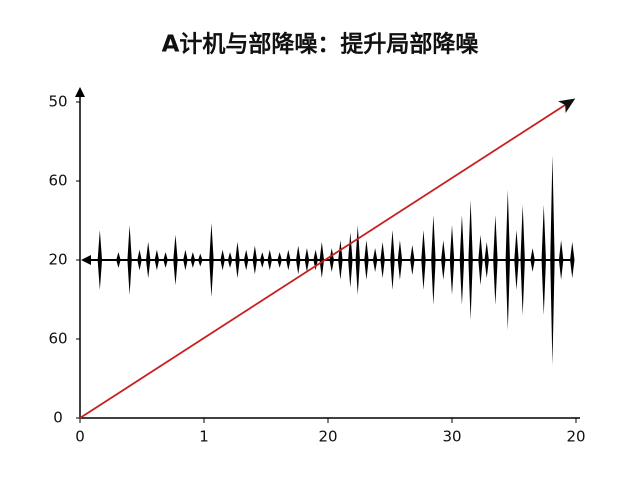 The image size is (640, 480). Describe the element at coordinates (58, 418) in the screenshot. I see `y-tick-label: 0` at that location.